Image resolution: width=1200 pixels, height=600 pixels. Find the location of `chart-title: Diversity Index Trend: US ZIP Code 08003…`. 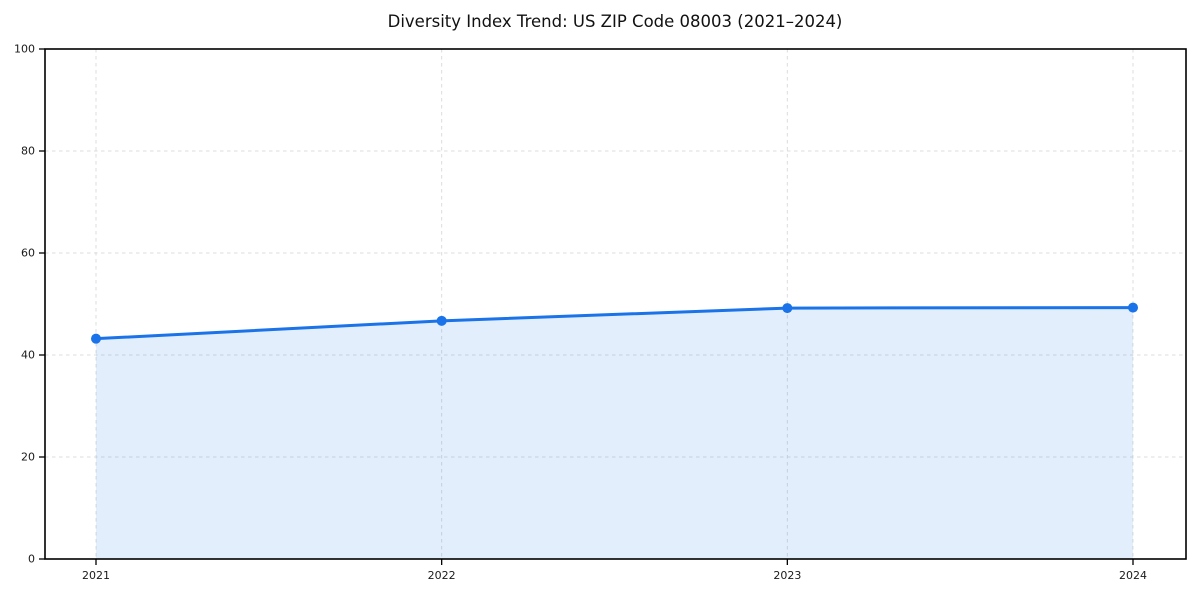

chart-title: Diversity Index Trend: US ZIP Code 08003… is located at coordinates (615, 21).